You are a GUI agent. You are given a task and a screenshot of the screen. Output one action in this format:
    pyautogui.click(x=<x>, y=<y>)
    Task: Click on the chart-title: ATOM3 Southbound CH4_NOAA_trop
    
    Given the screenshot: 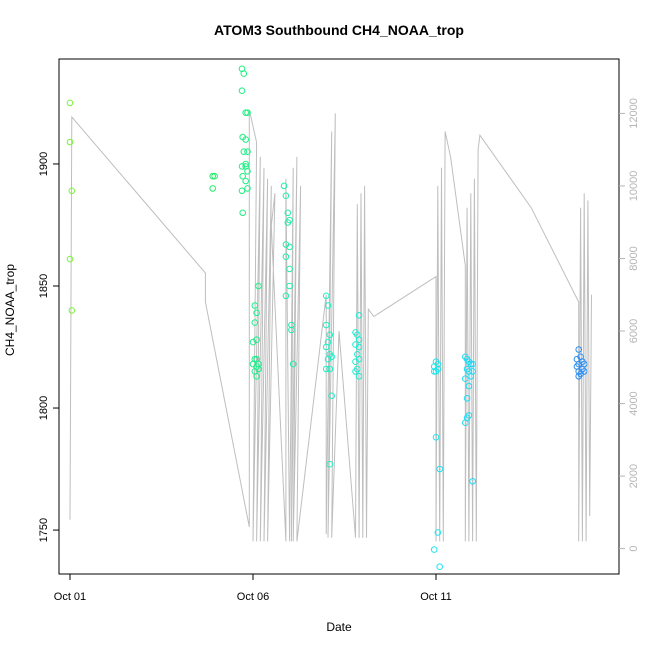 What is the action you would take?
    pyautogui.click(x=339, y=30)
    